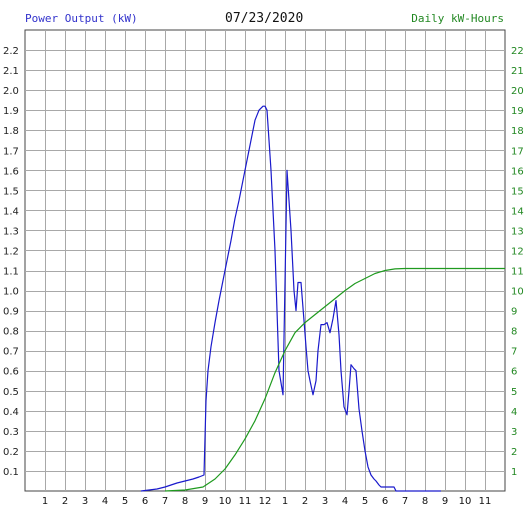 Image resolution: width=527 pixels, height=510 pixels. What do you see at coordinates (514, 312) in the screenshot?
I see `y2-tick-label: 9` at bounding box center [514, 312].